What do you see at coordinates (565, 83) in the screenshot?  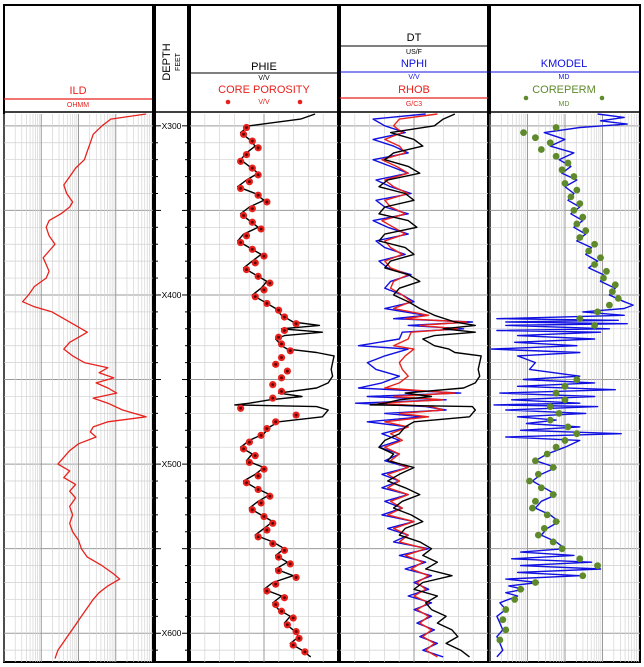 I see `header-perm: KMODEL MD COREPERM MD` at bounding box center [565, 83].